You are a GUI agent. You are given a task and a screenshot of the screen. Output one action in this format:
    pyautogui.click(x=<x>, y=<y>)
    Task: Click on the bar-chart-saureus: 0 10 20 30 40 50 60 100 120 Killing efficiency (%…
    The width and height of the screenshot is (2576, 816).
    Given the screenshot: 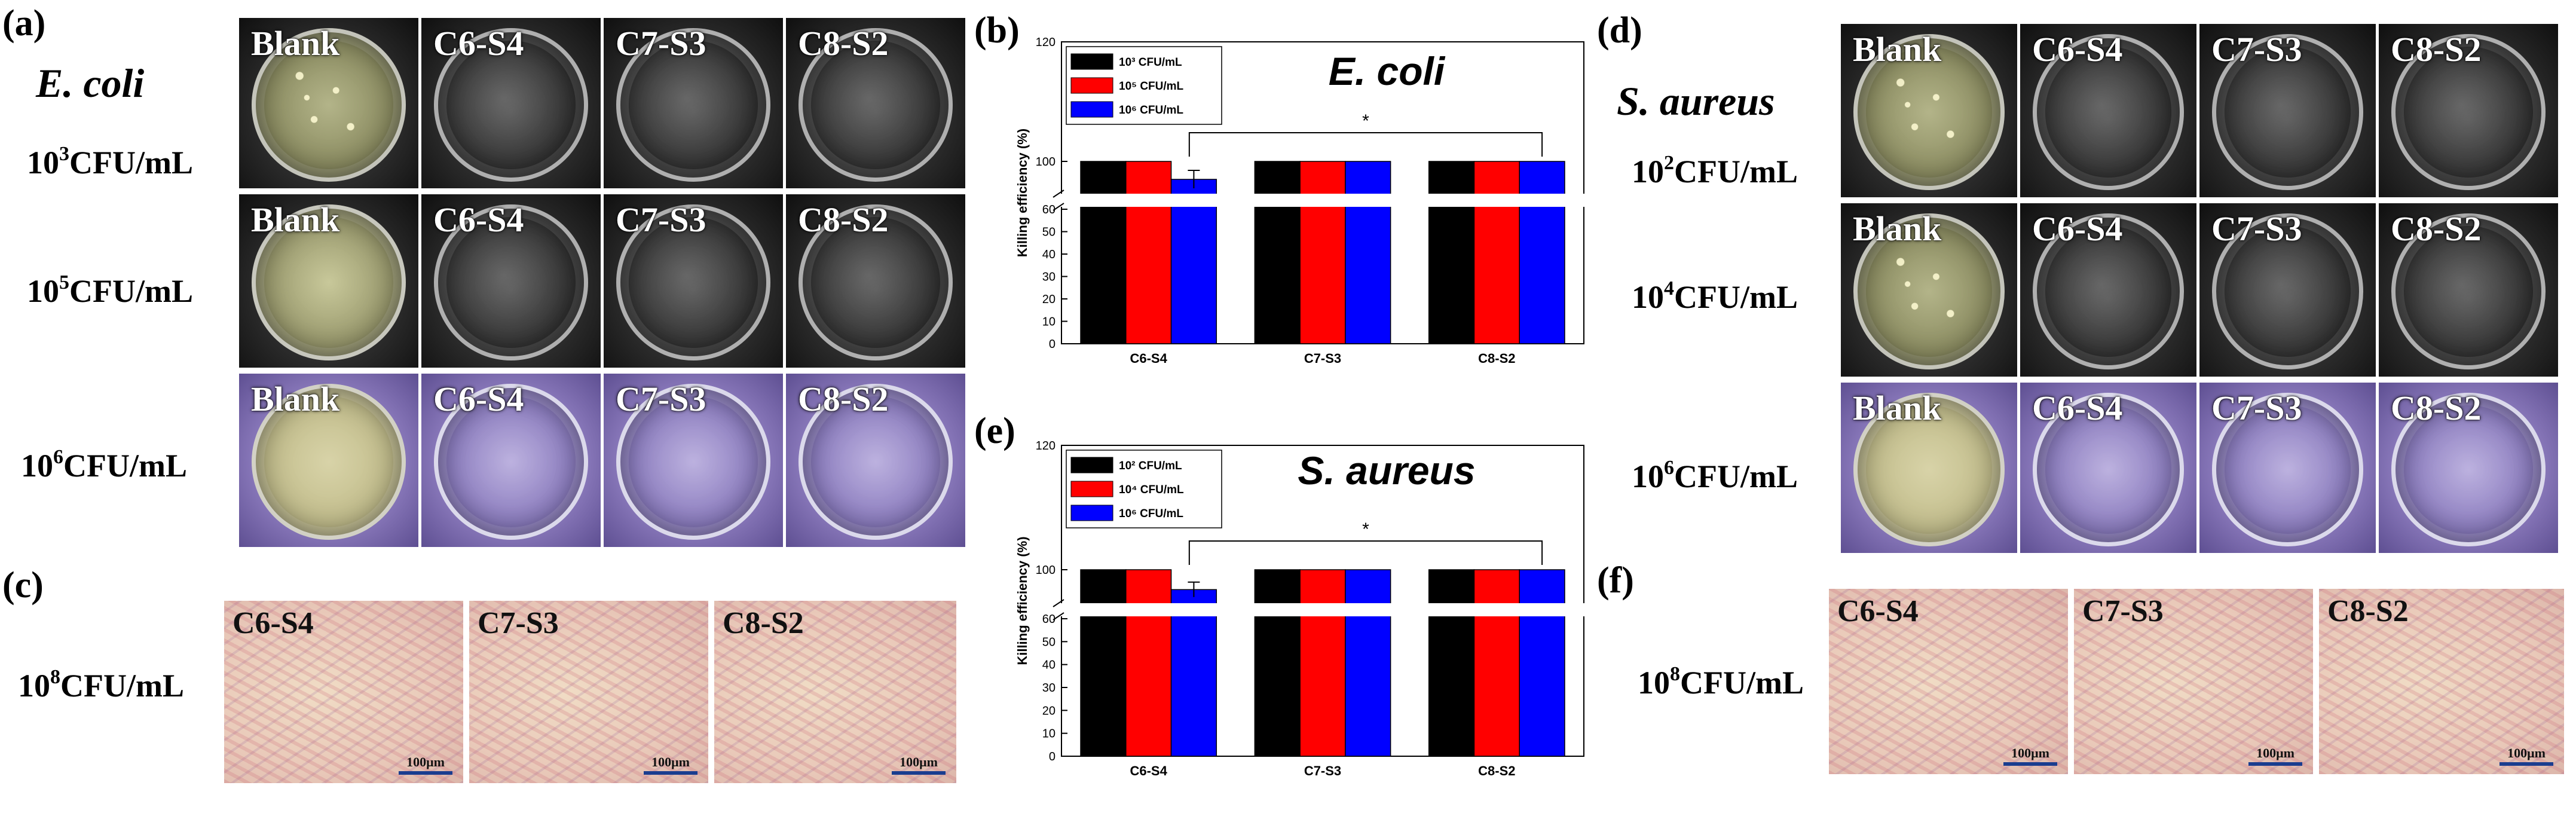 What is the action you would take?
    pyautogui.click(x=1302, y=608)
    